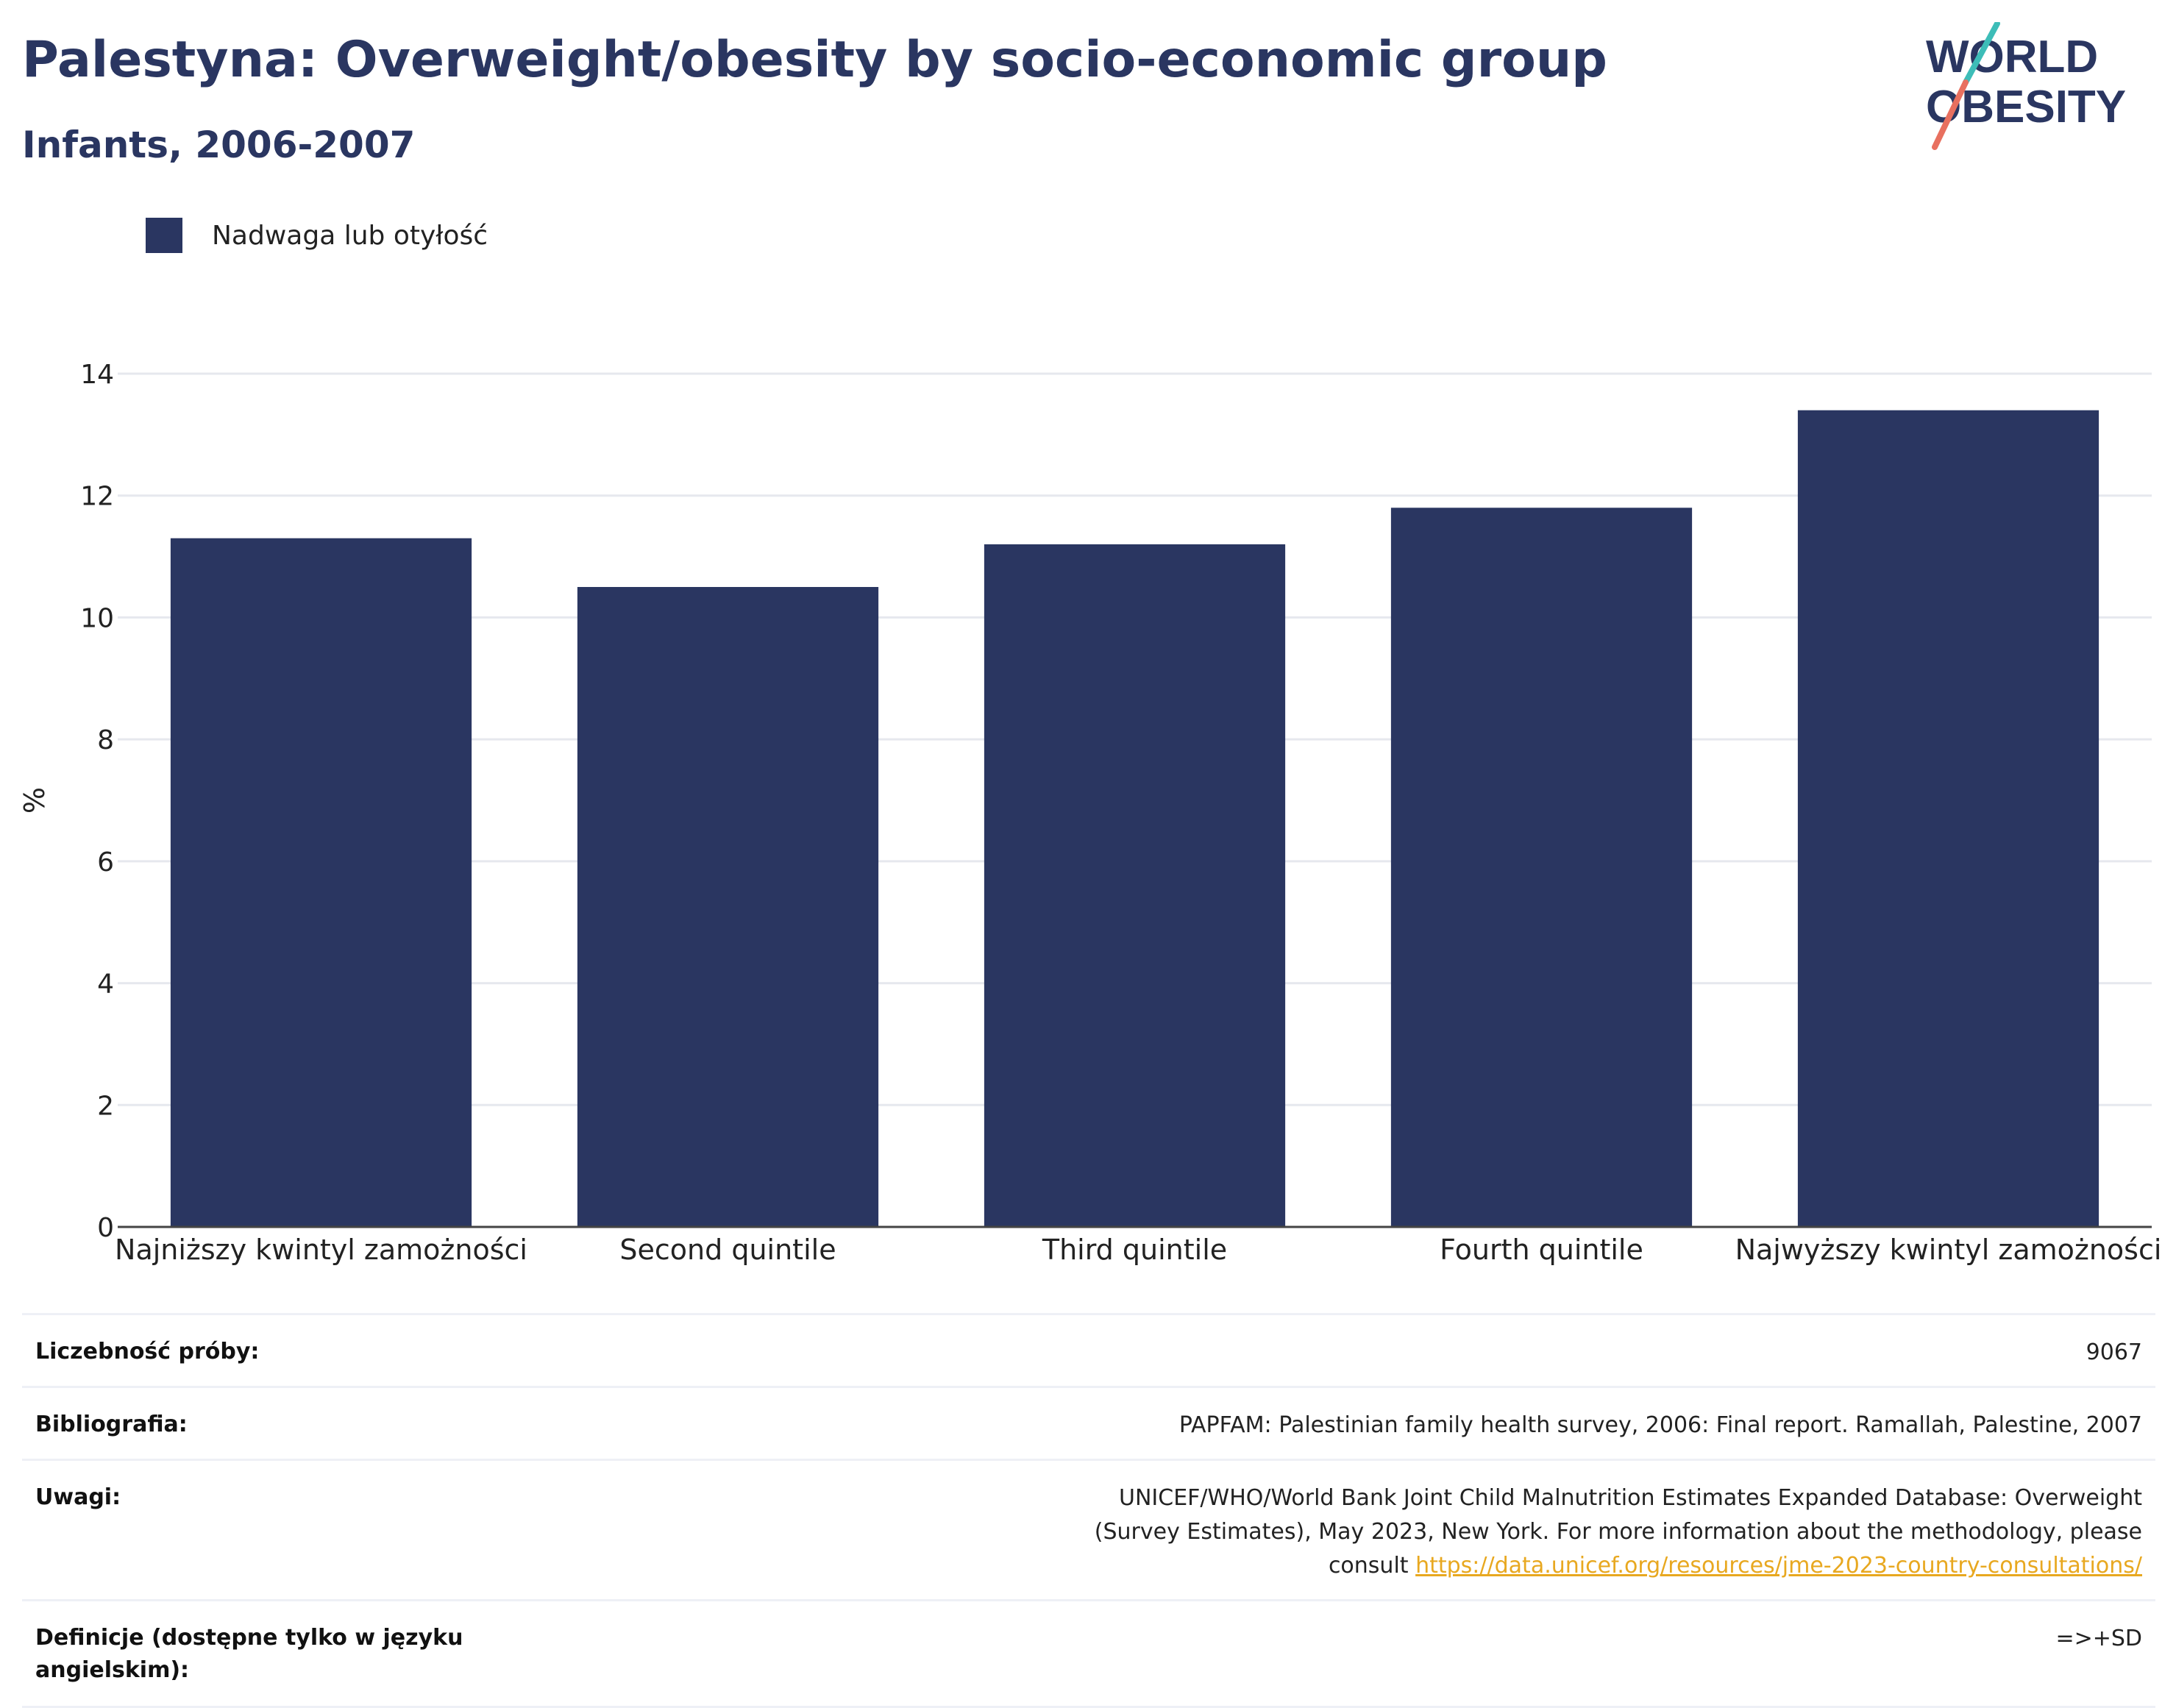 This screenshot has height=1708, width=2176. I want to click on definitions-value: =>+SD, so click(2098, 1639).